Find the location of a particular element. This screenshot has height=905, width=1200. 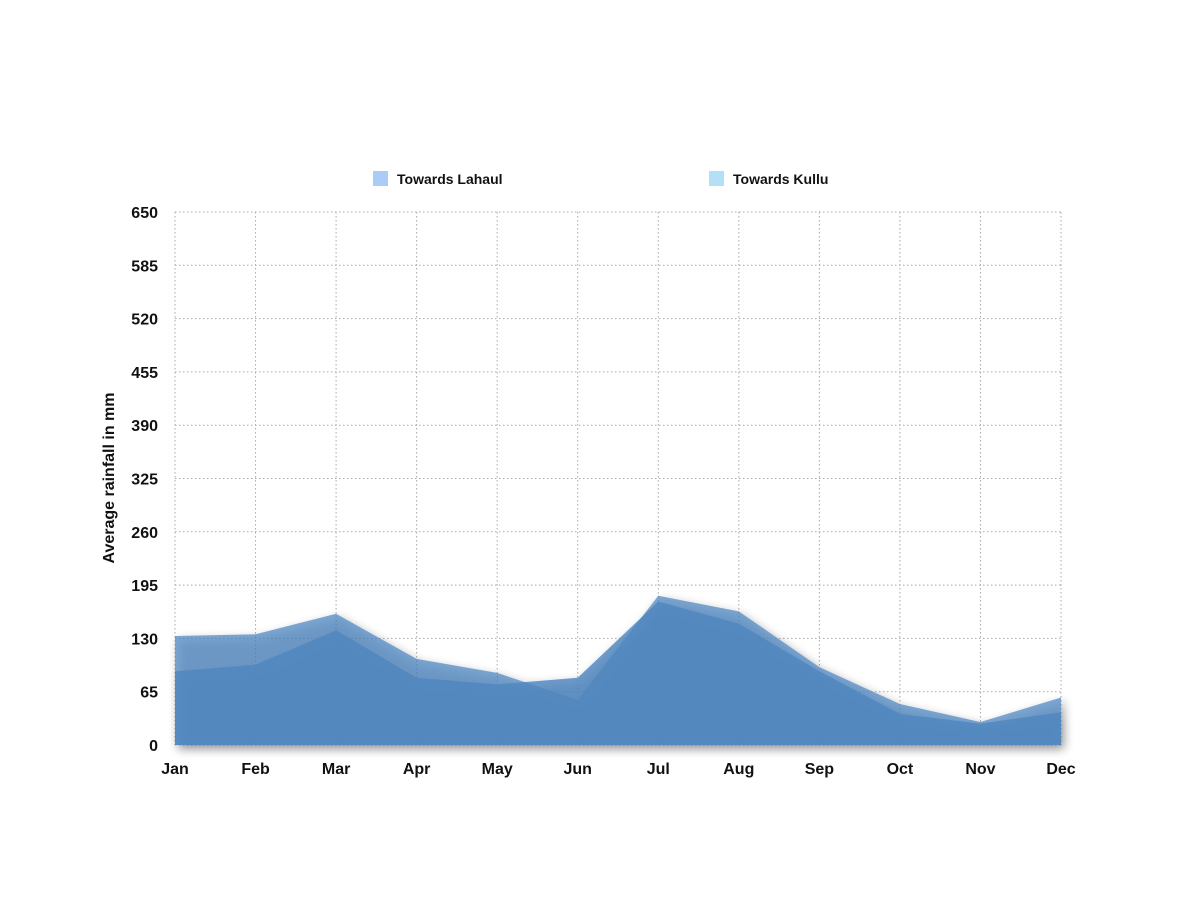

x-tick-label: Nov is located at coordinates (980, 769).